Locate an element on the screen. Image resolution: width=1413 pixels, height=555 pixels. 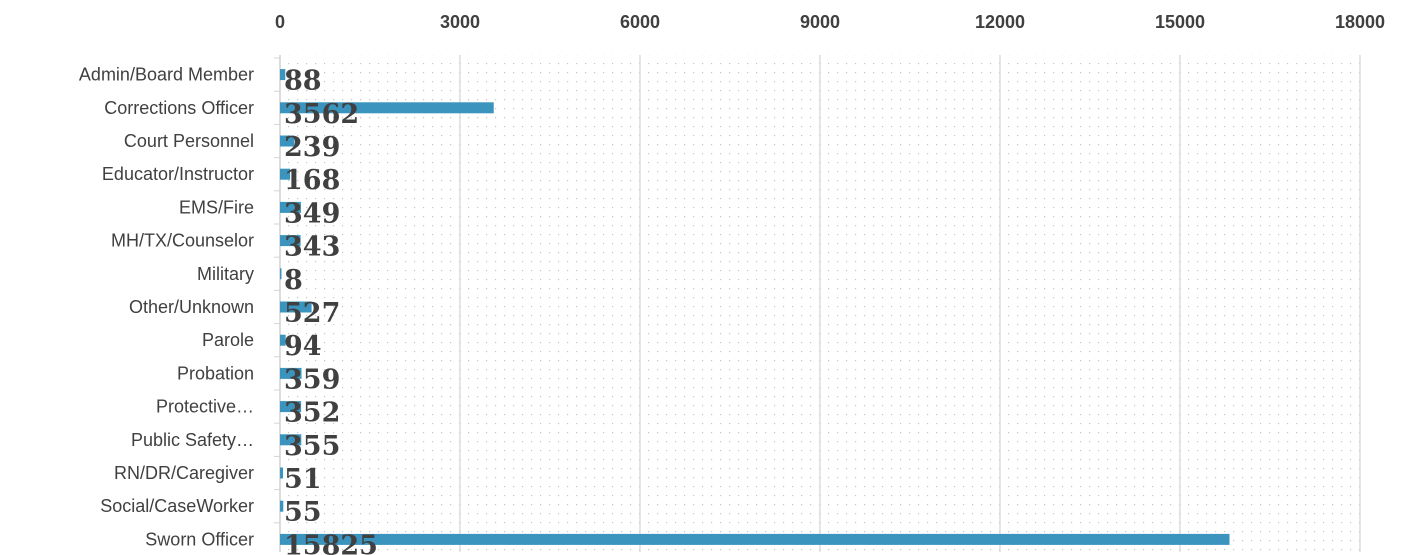
category-label: Military is located at coordinates (225, 274).